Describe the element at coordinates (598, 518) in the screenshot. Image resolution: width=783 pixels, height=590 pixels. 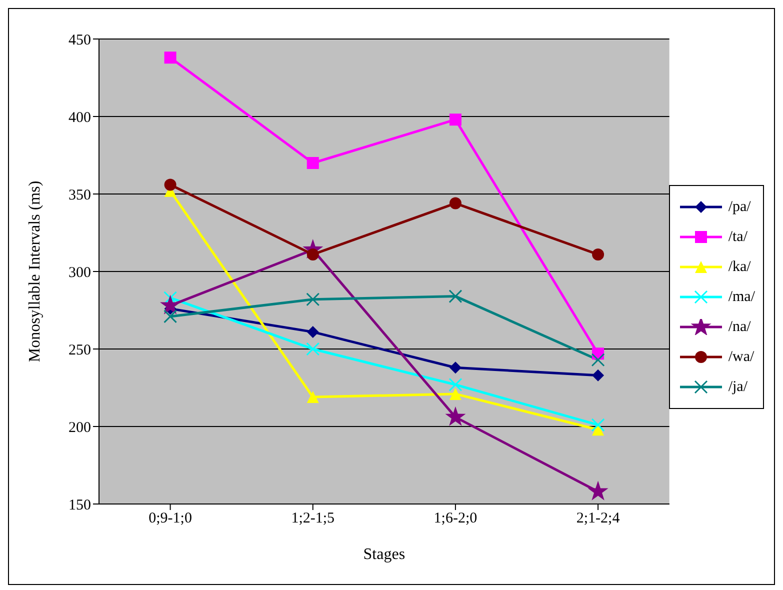
I see `x-tick-label: 2;1-2;4` at that location.